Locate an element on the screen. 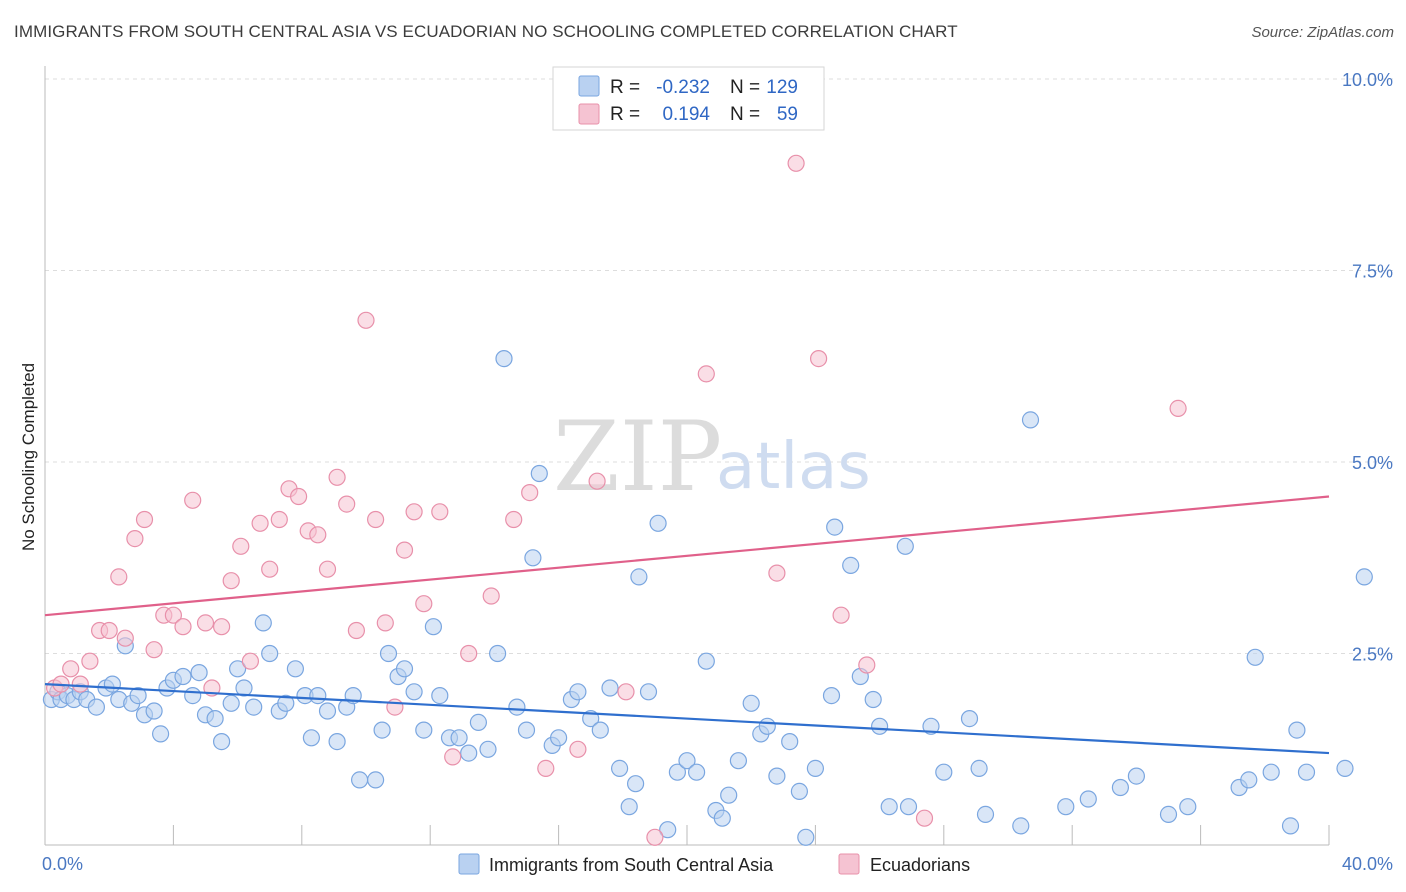 The height and width of the screenshot is (892, 1406). x-tick-label: 0.0% is located at coordinates (62, 864).